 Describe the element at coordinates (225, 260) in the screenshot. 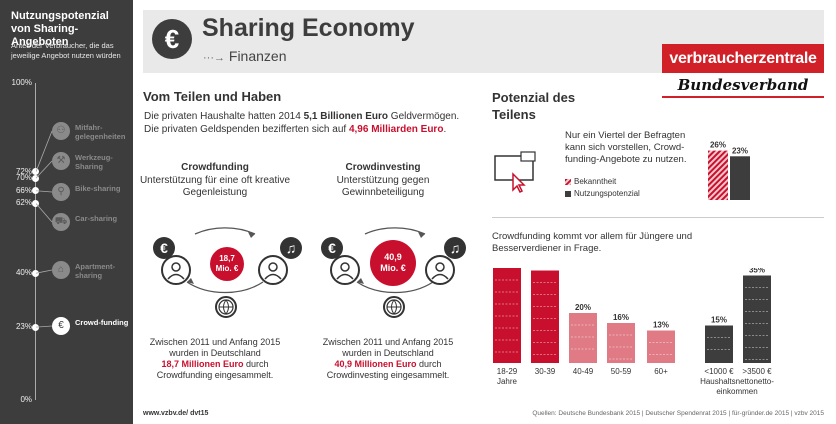

I see `crowdfunding-cycle-arrows` at that location.